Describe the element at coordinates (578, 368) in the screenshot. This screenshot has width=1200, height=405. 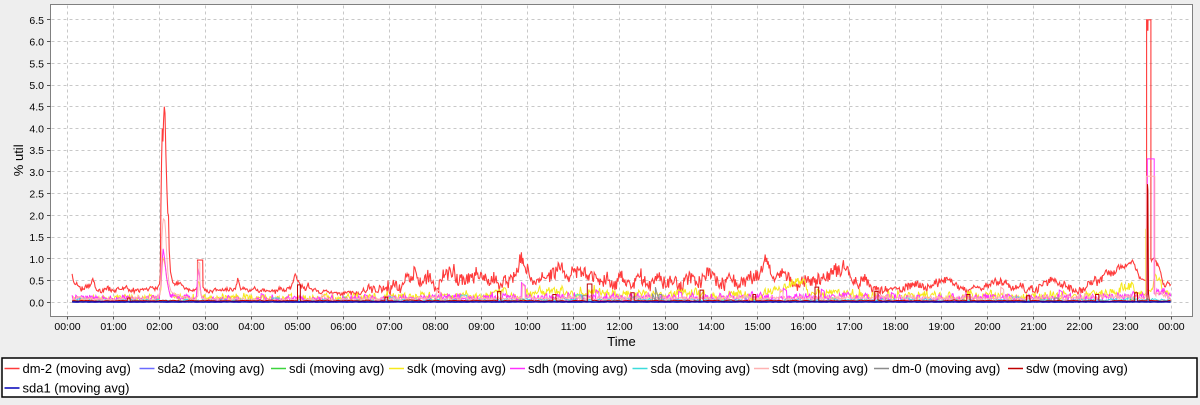
I see `svg-text: sdh (moving avg)` at that location.